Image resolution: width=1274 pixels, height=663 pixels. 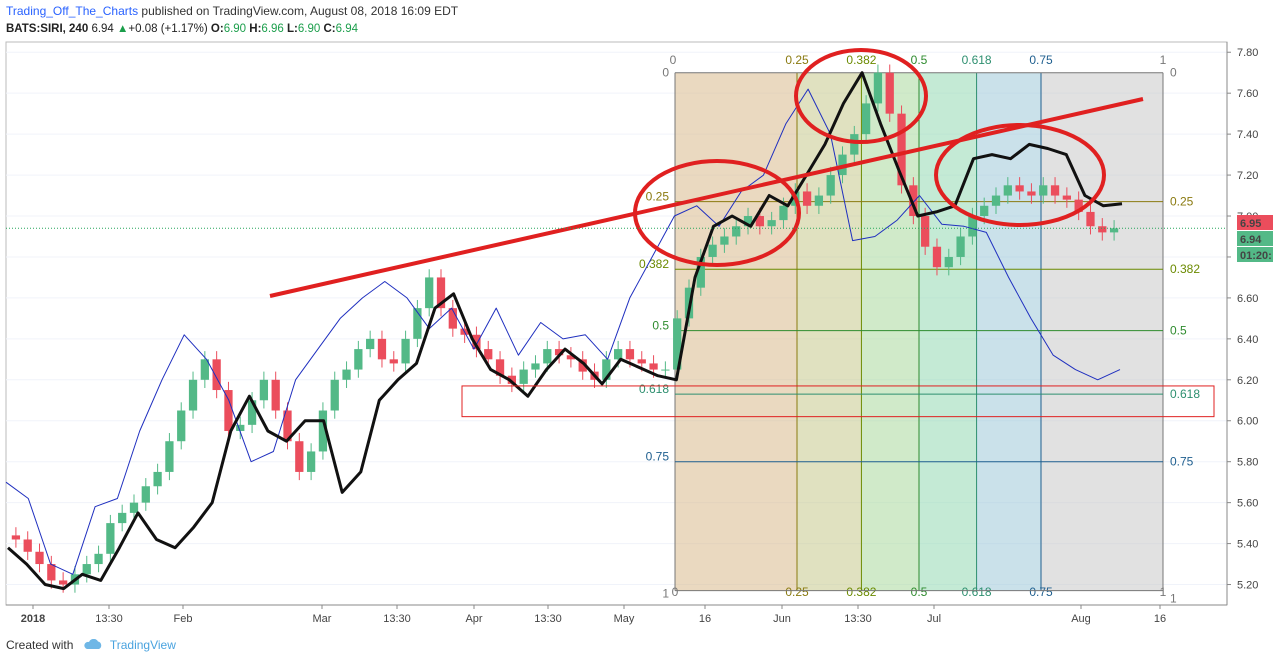 I want to click on fib-left-label: 0.618, so click(x=654, y=389).